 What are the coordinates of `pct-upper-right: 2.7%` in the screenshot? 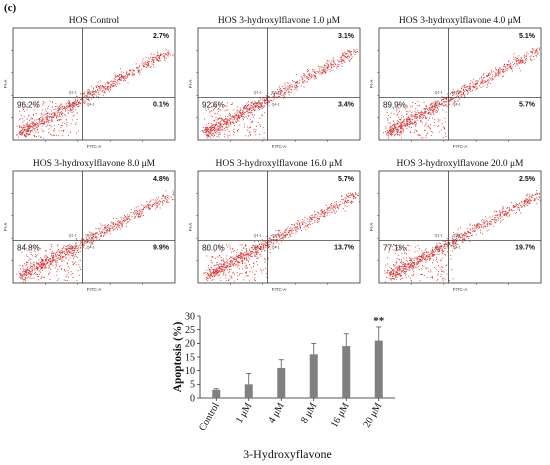 It's located at (161, 36).